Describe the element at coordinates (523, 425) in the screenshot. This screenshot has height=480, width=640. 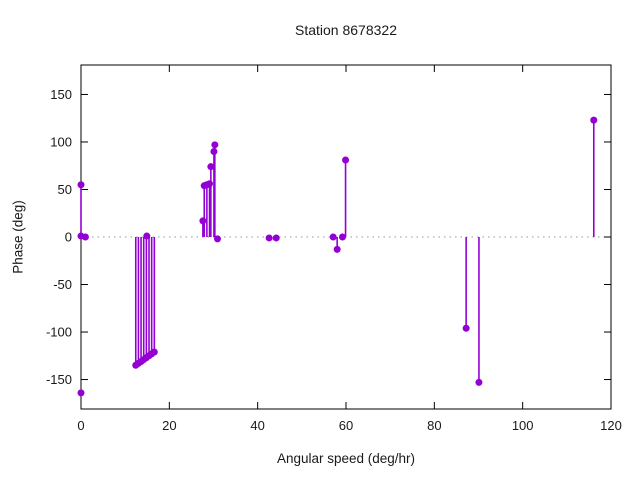
I see `x-tick-label: 100` at that location.